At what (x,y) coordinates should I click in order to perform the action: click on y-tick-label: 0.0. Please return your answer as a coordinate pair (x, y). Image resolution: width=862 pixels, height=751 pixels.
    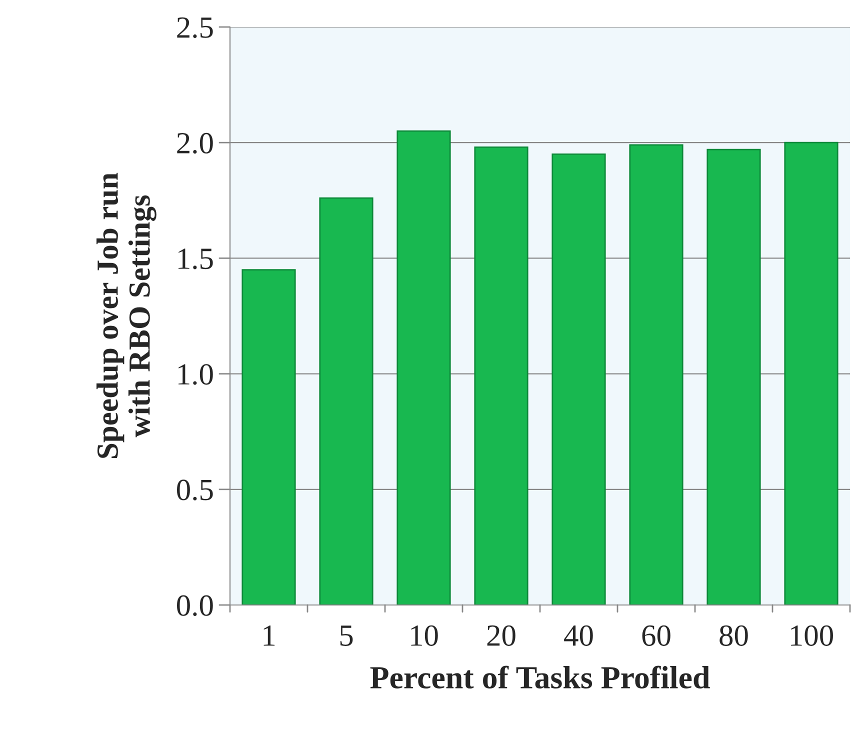
    Looking at the image, I should click on (195, 605).